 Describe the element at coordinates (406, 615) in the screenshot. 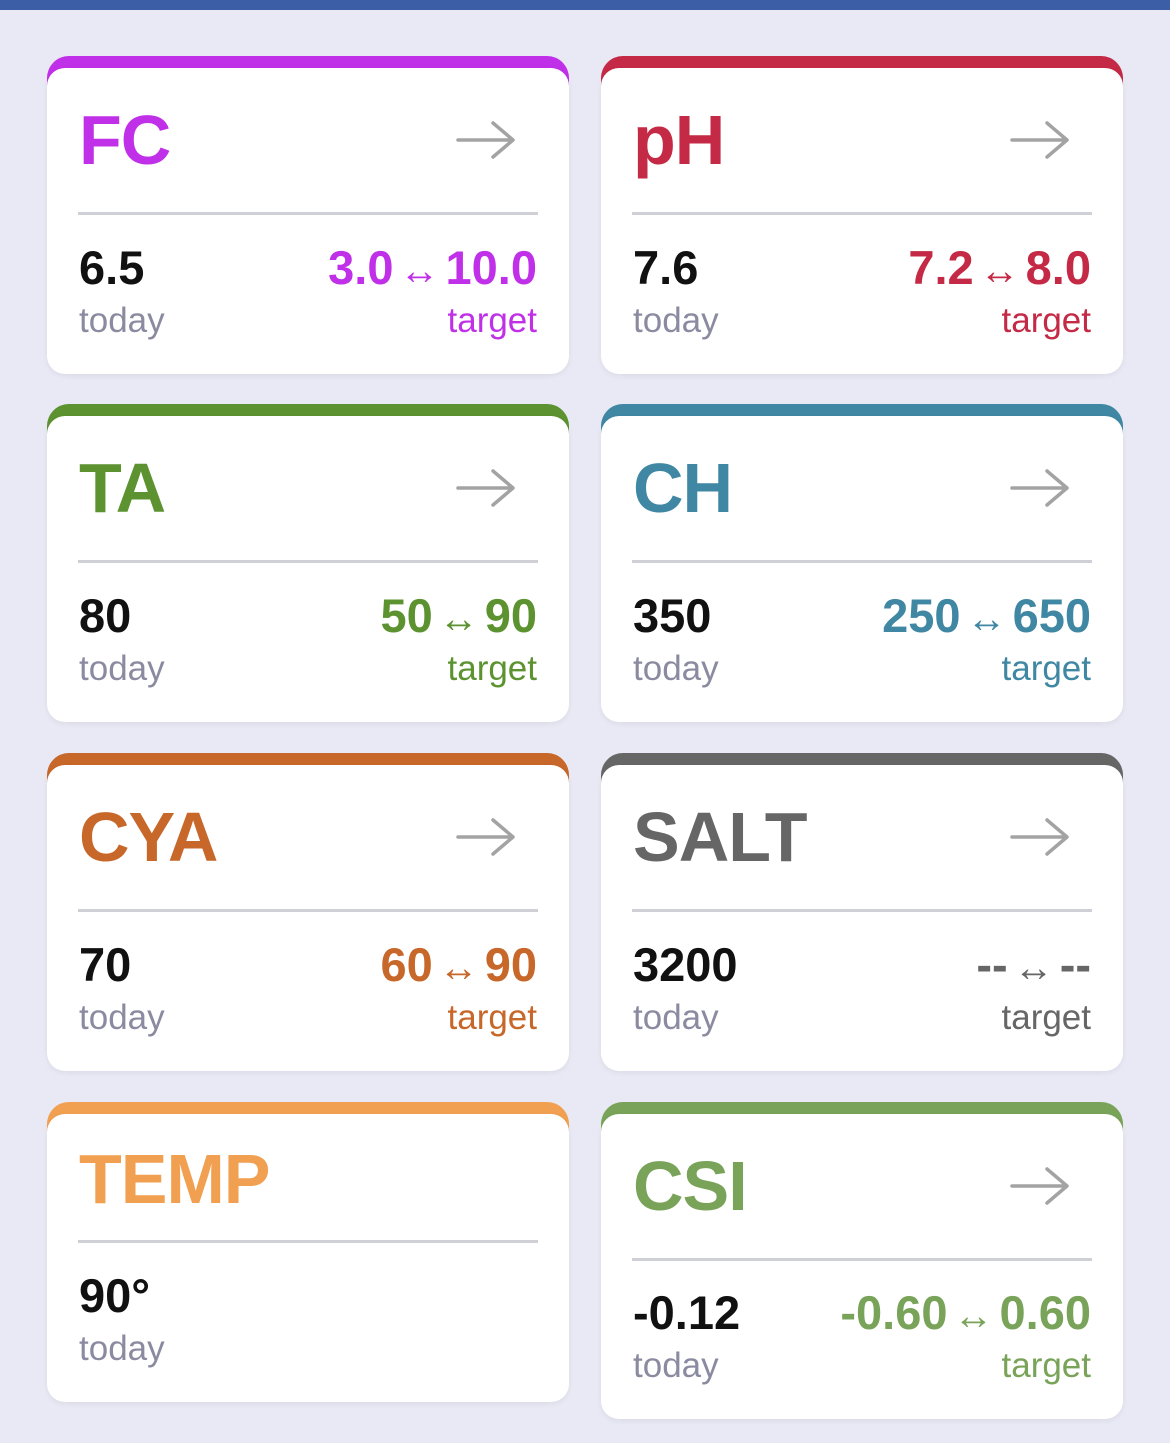

I see `target-min: 50` at that location.